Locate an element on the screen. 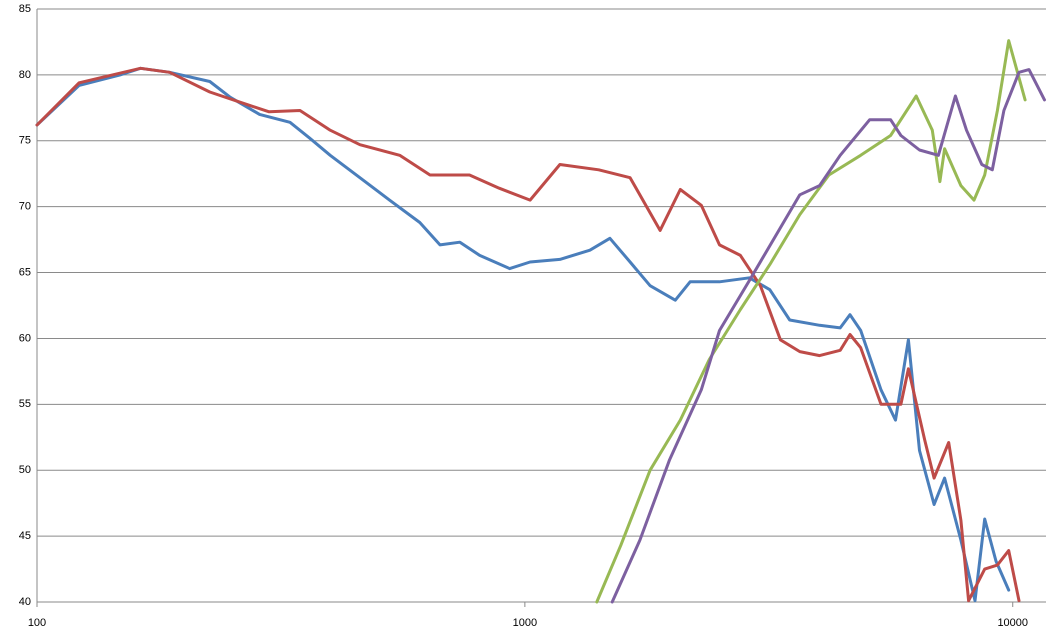 The height and width of the screenshot is (633, 1048). y-tick-label: 80 is located at coordinates (25, 75).